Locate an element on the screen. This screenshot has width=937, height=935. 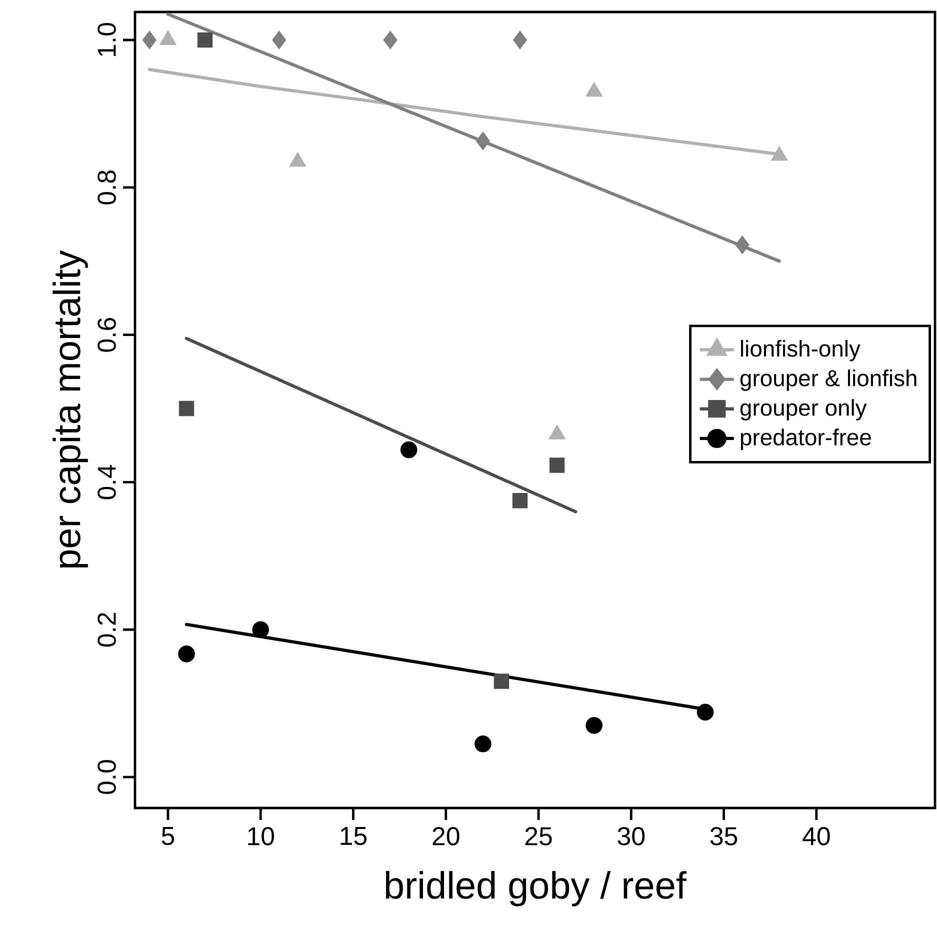
x-tick-label: 35 is located at coordinates (724, 836).